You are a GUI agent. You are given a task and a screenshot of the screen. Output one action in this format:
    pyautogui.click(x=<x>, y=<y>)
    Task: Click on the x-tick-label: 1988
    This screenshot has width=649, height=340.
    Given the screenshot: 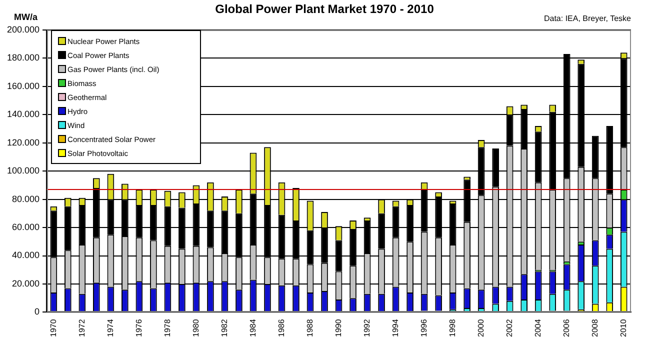 What is the action you would take?
    pyautogui.click(x=309, y=327)
    